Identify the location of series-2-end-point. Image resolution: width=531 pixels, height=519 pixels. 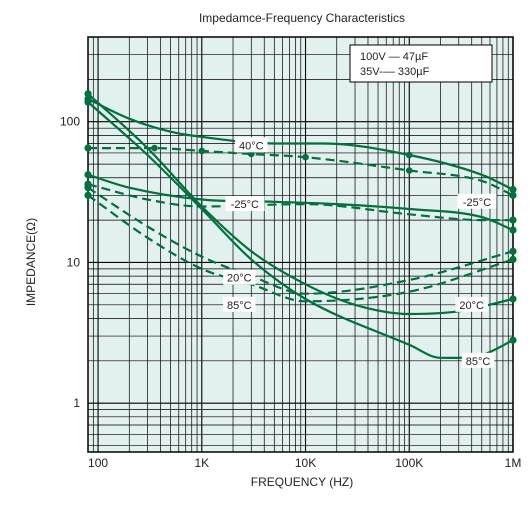
(513, 230).